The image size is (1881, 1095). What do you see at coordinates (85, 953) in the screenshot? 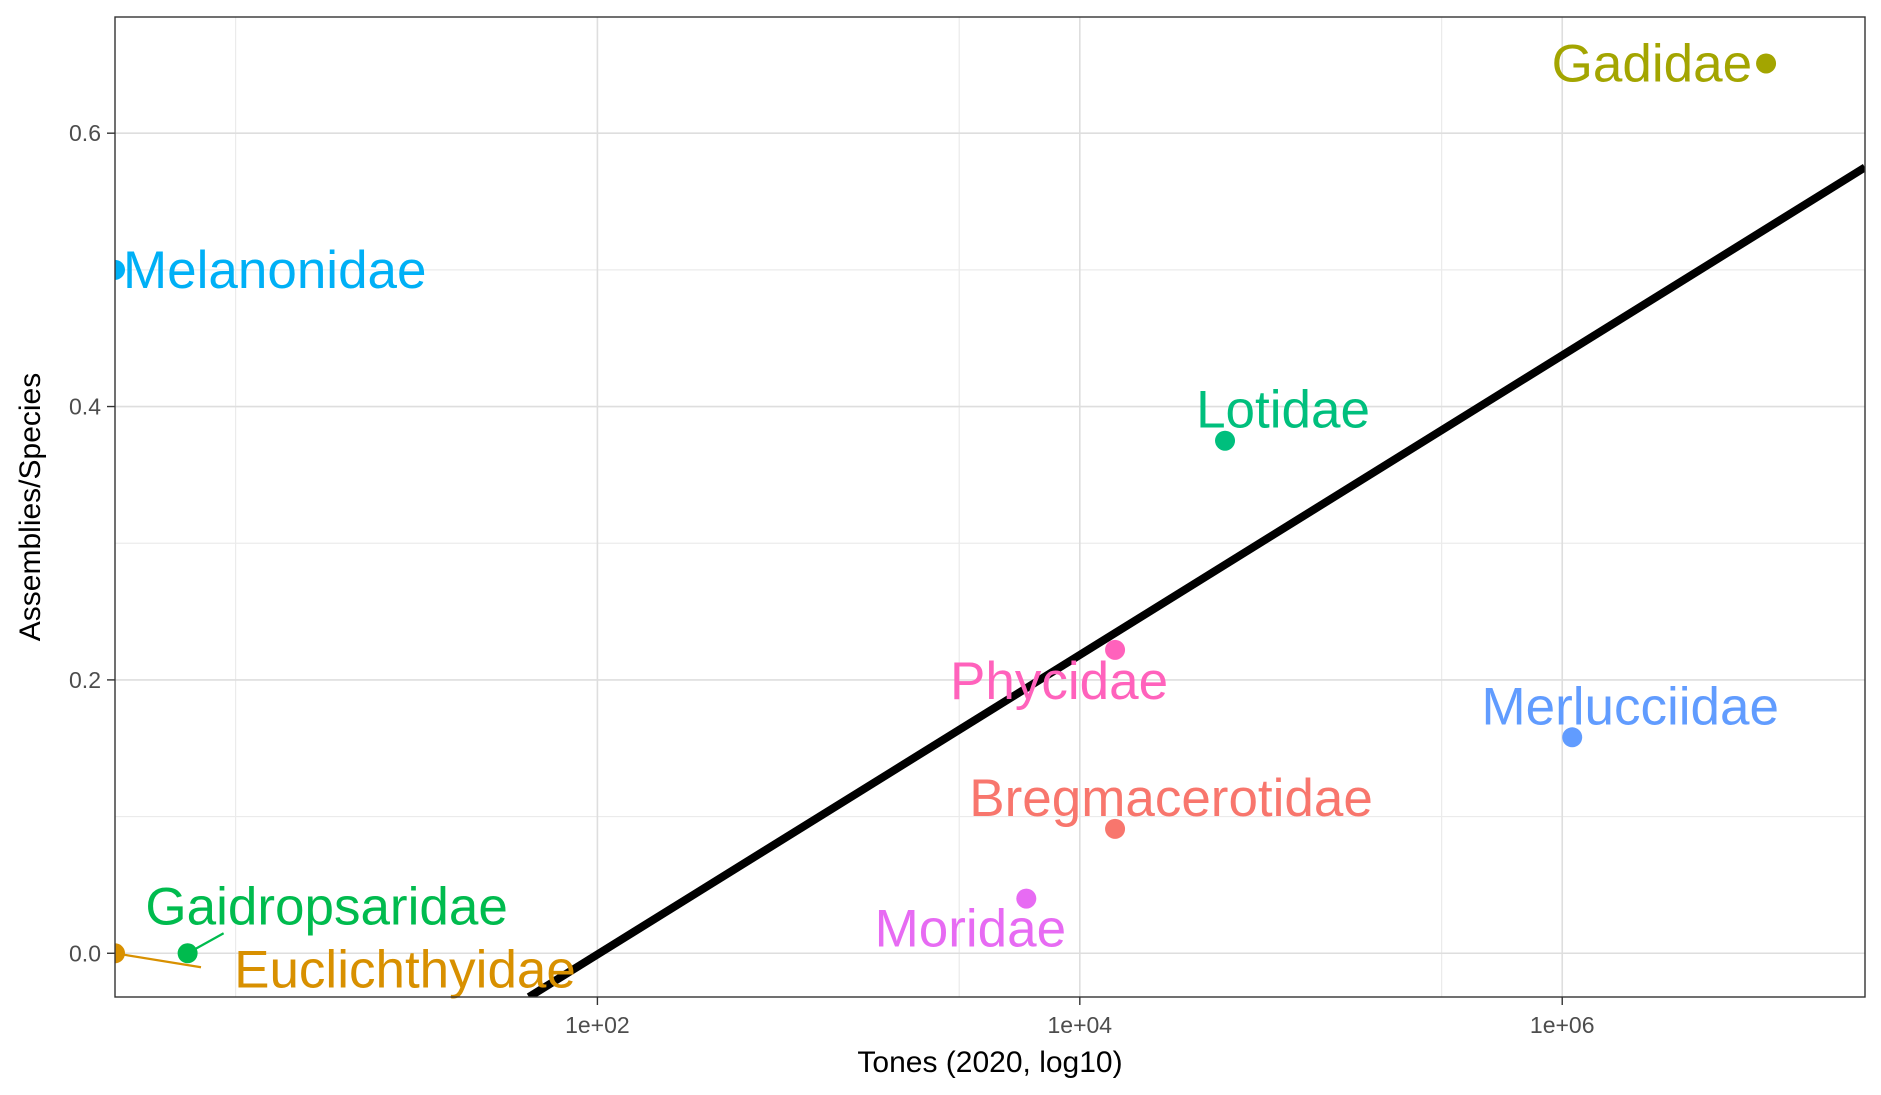
I see `y-tick-label: 0.0` at bounding box center [85, 953].